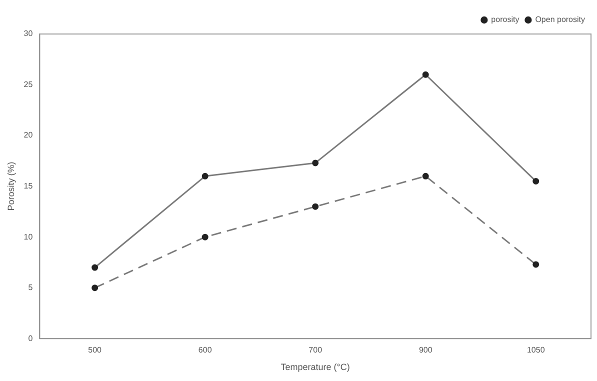 This screenshot has width=597, height=381. Describe the element at coordinates (29, 237) in the screenshot. I see `y-tick-label: 10` at that location.